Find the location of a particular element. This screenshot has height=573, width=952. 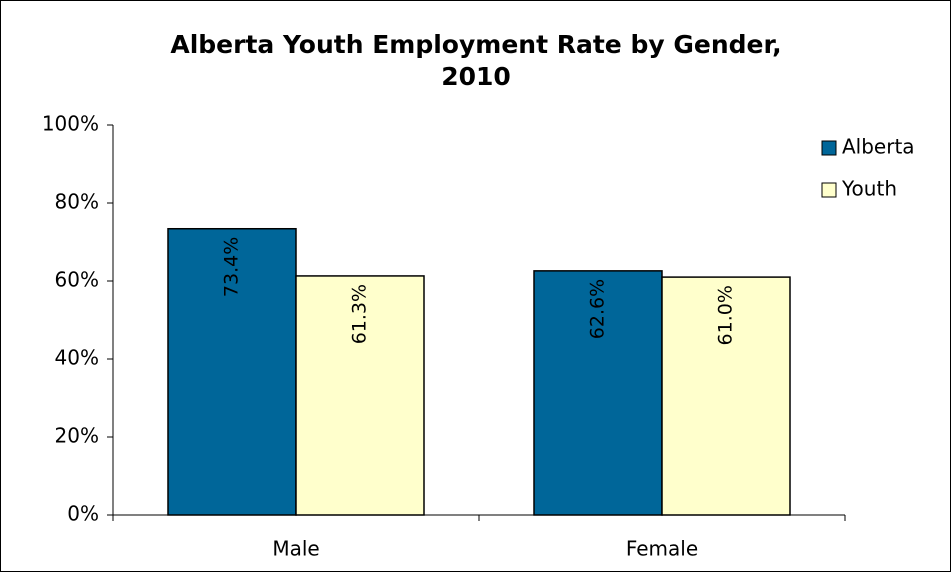

data-label: 61.0% is located at coordinates (726, 315).